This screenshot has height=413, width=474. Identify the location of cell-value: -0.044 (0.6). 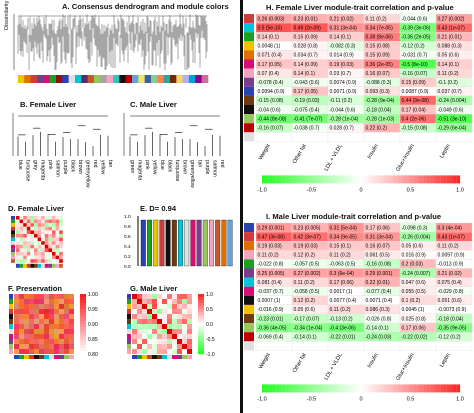
(343, 110).